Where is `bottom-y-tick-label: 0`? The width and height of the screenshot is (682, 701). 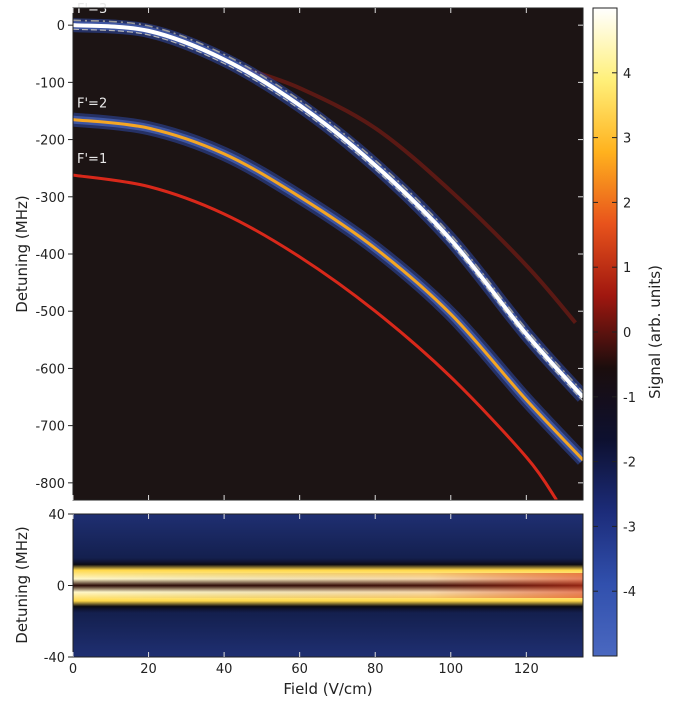
bottom-y-tick-label: 0 is located at coordinates (61, 587).